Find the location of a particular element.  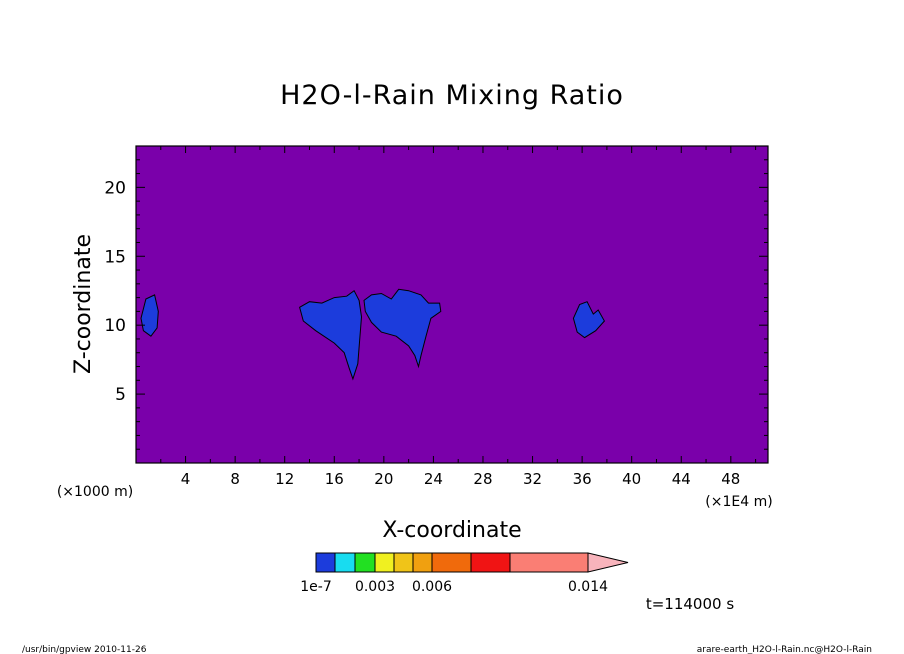

x-axis-label: X-coordinate is located at coordinates (451, 530).